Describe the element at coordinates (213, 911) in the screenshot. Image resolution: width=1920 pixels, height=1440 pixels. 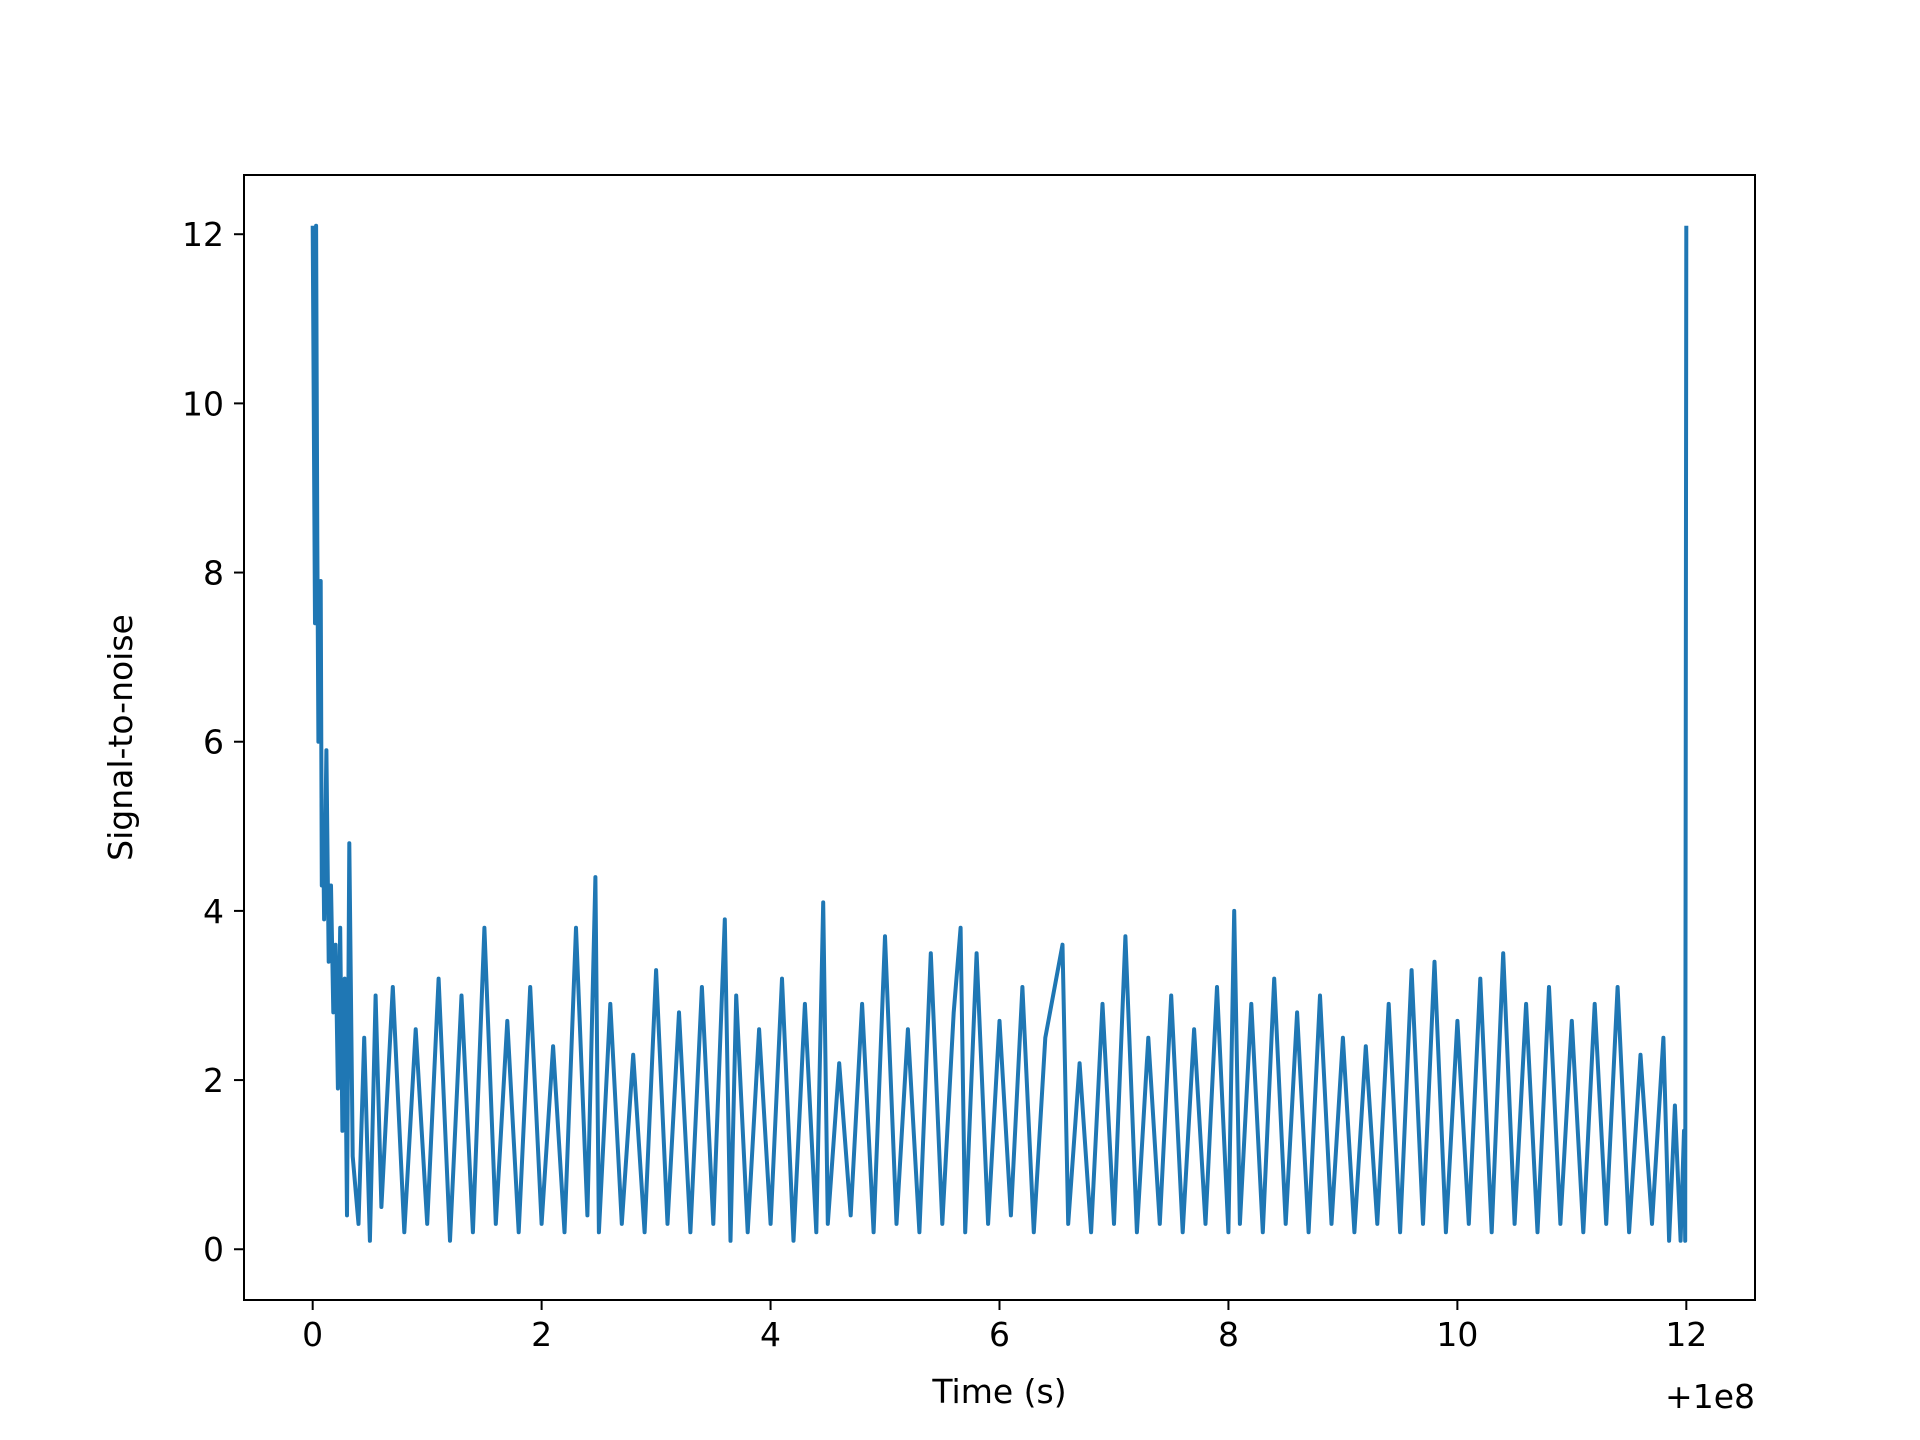
I see `y-tick-label: 4` at that location.